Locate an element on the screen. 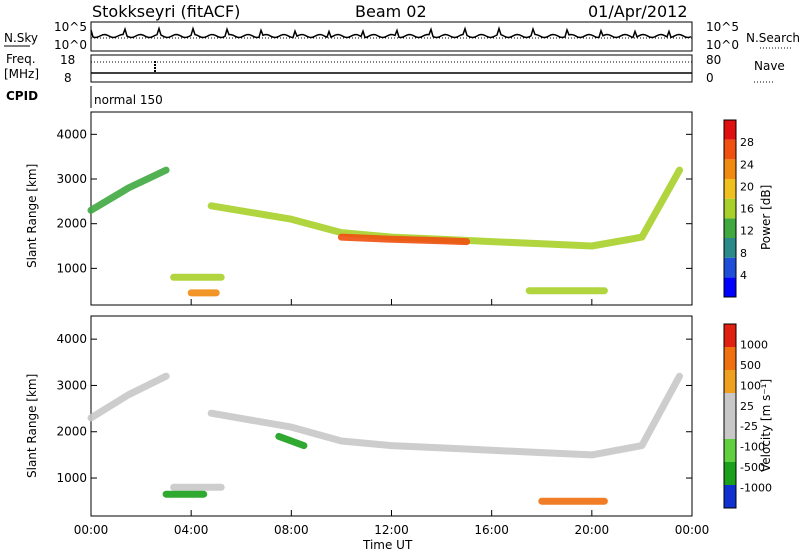 The image size is (800, 554). velocity-colorbar-tick-7: -1000 is located at coordinates (756, 488).